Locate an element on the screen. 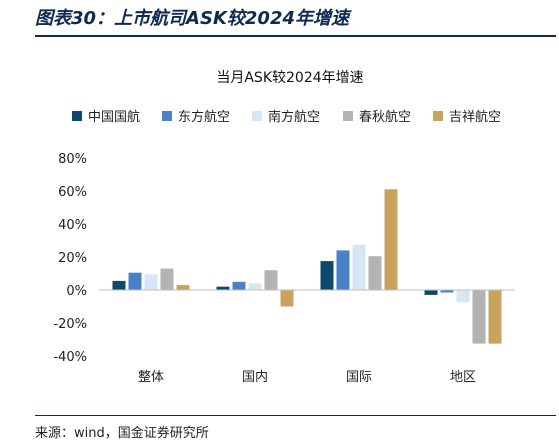 The width and height of the screenshot is (559, 446). y-tick-label: 60% is located at coordinates (72, 192).